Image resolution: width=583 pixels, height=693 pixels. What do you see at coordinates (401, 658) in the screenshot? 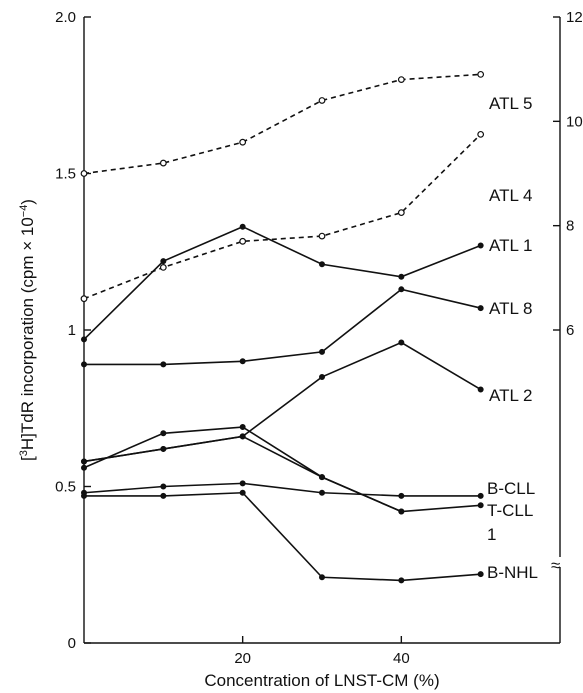
I see `x-tick-label-40: 40` at bounding box center [401, 658].